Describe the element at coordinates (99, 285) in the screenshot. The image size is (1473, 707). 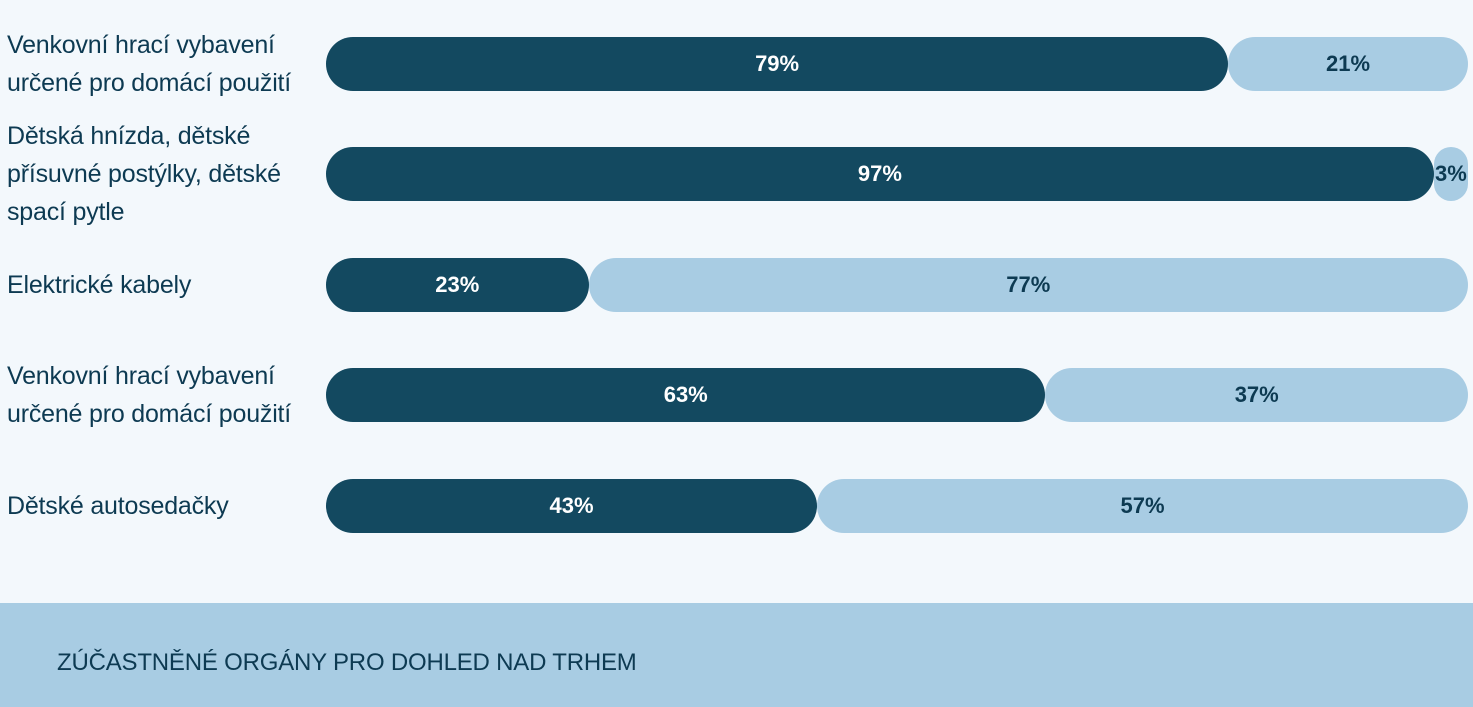
I see `category-label: Elektrické kabely` at that location.